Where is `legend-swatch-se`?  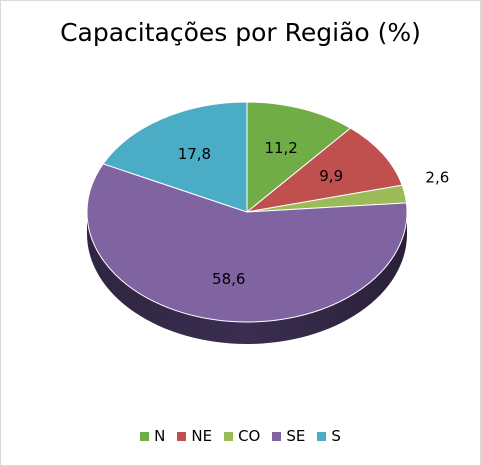 legend-swatch-se is located at coordinates (277, 436).